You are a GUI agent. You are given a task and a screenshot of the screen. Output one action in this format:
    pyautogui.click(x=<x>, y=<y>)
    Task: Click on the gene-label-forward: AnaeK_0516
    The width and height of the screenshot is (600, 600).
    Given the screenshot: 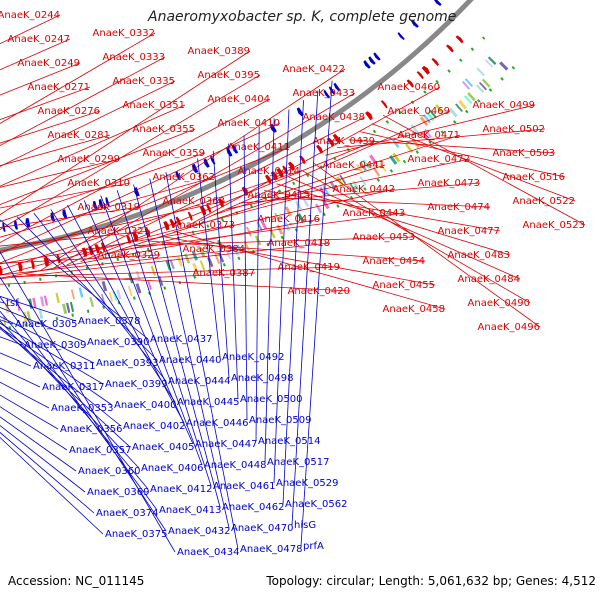 What is the action you would take?
    pyautogui.click(x=534, y=177)
    